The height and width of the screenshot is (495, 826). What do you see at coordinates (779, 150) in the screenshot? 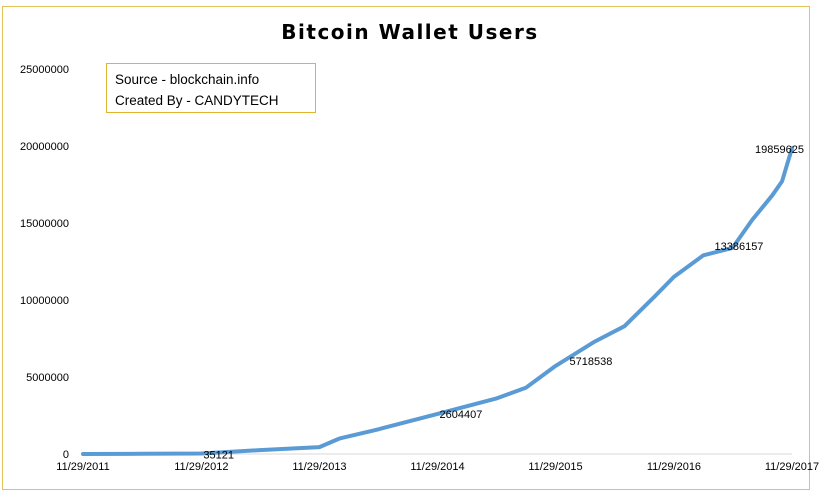
I see `data-label: 19859625` at bounding box center [779, 150].